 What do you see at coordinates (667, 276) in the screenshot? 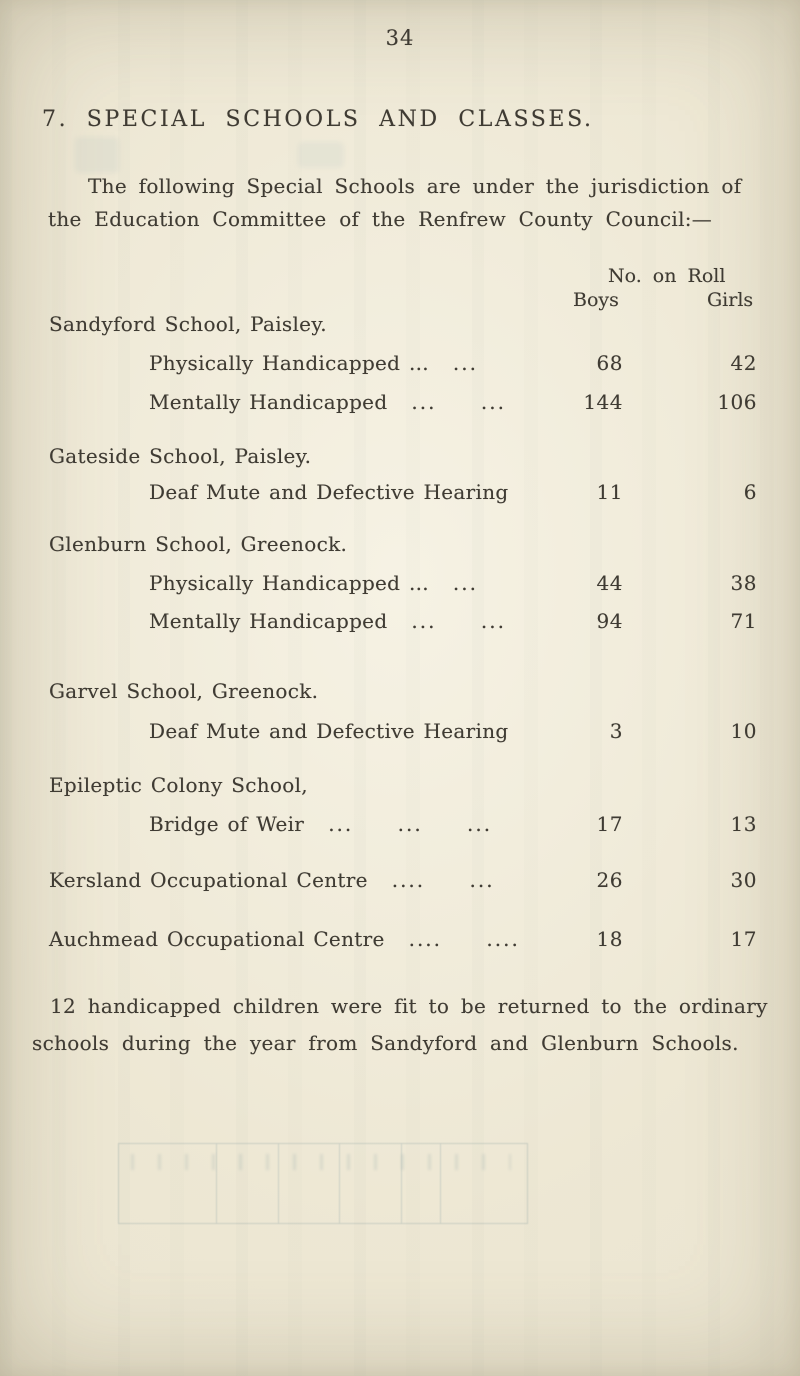
I see `column-group-header-no-on-roll: No. on Roll` at bounding box center [667, 276].